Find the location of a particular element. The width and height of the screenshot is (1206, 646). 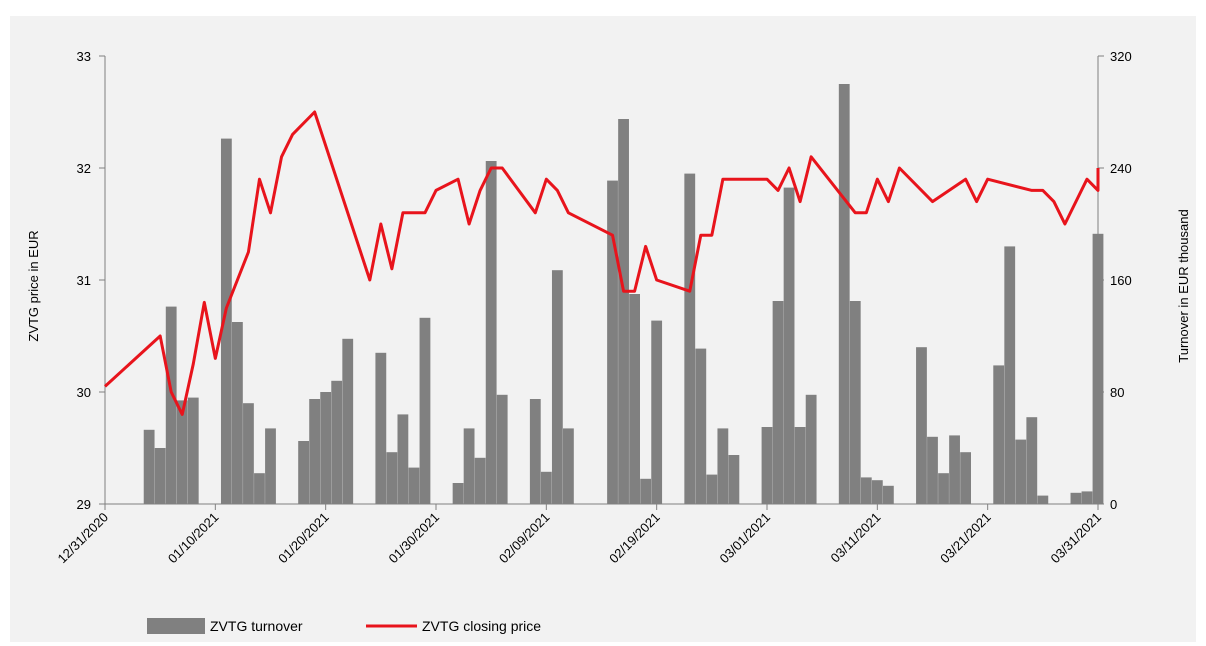

x-tick-label: 03/31/2021 is located at coordinates (1075, 538).